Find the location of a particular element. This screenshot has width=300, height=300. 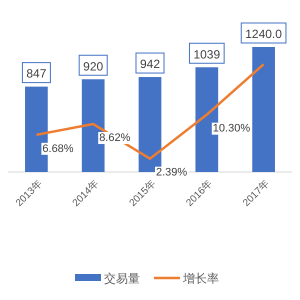

legend-label: 交易量 is located at coordinates (122, 279).